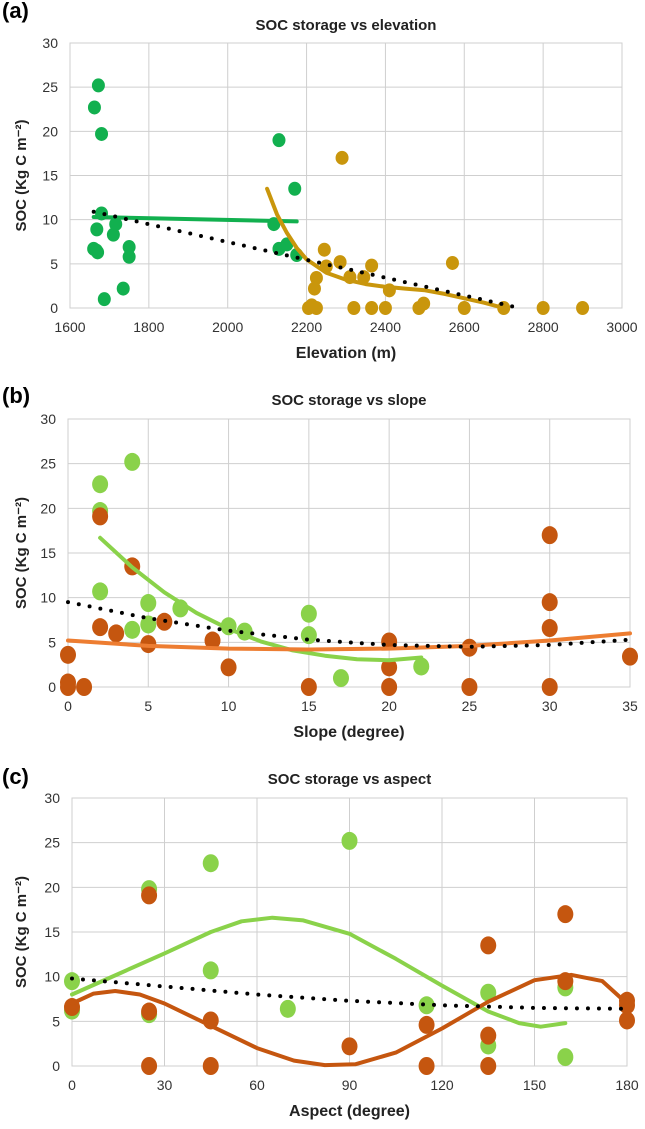 This screenshot has height=1129, width=645. I want to click on x-tick-label: 1600, so click(69, 327).